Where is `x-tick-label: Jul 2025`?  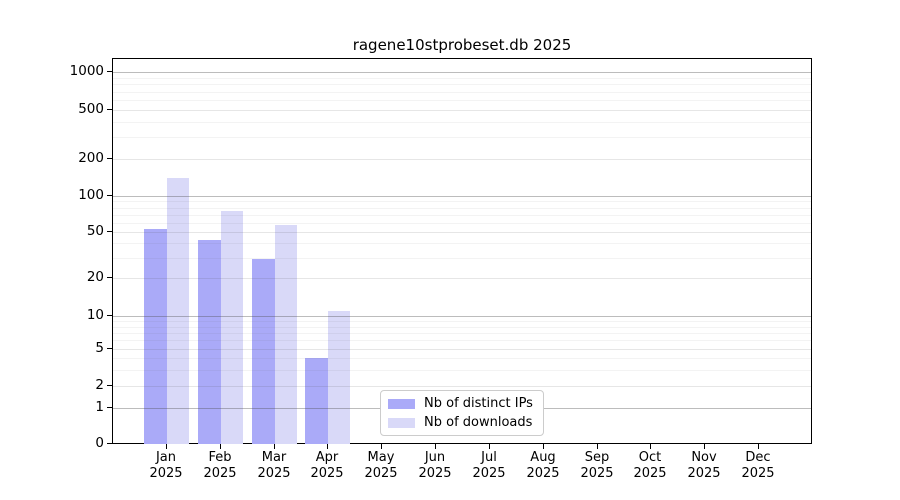 x-tick-label: Jul 2025 is located at coordinates (489, 466).